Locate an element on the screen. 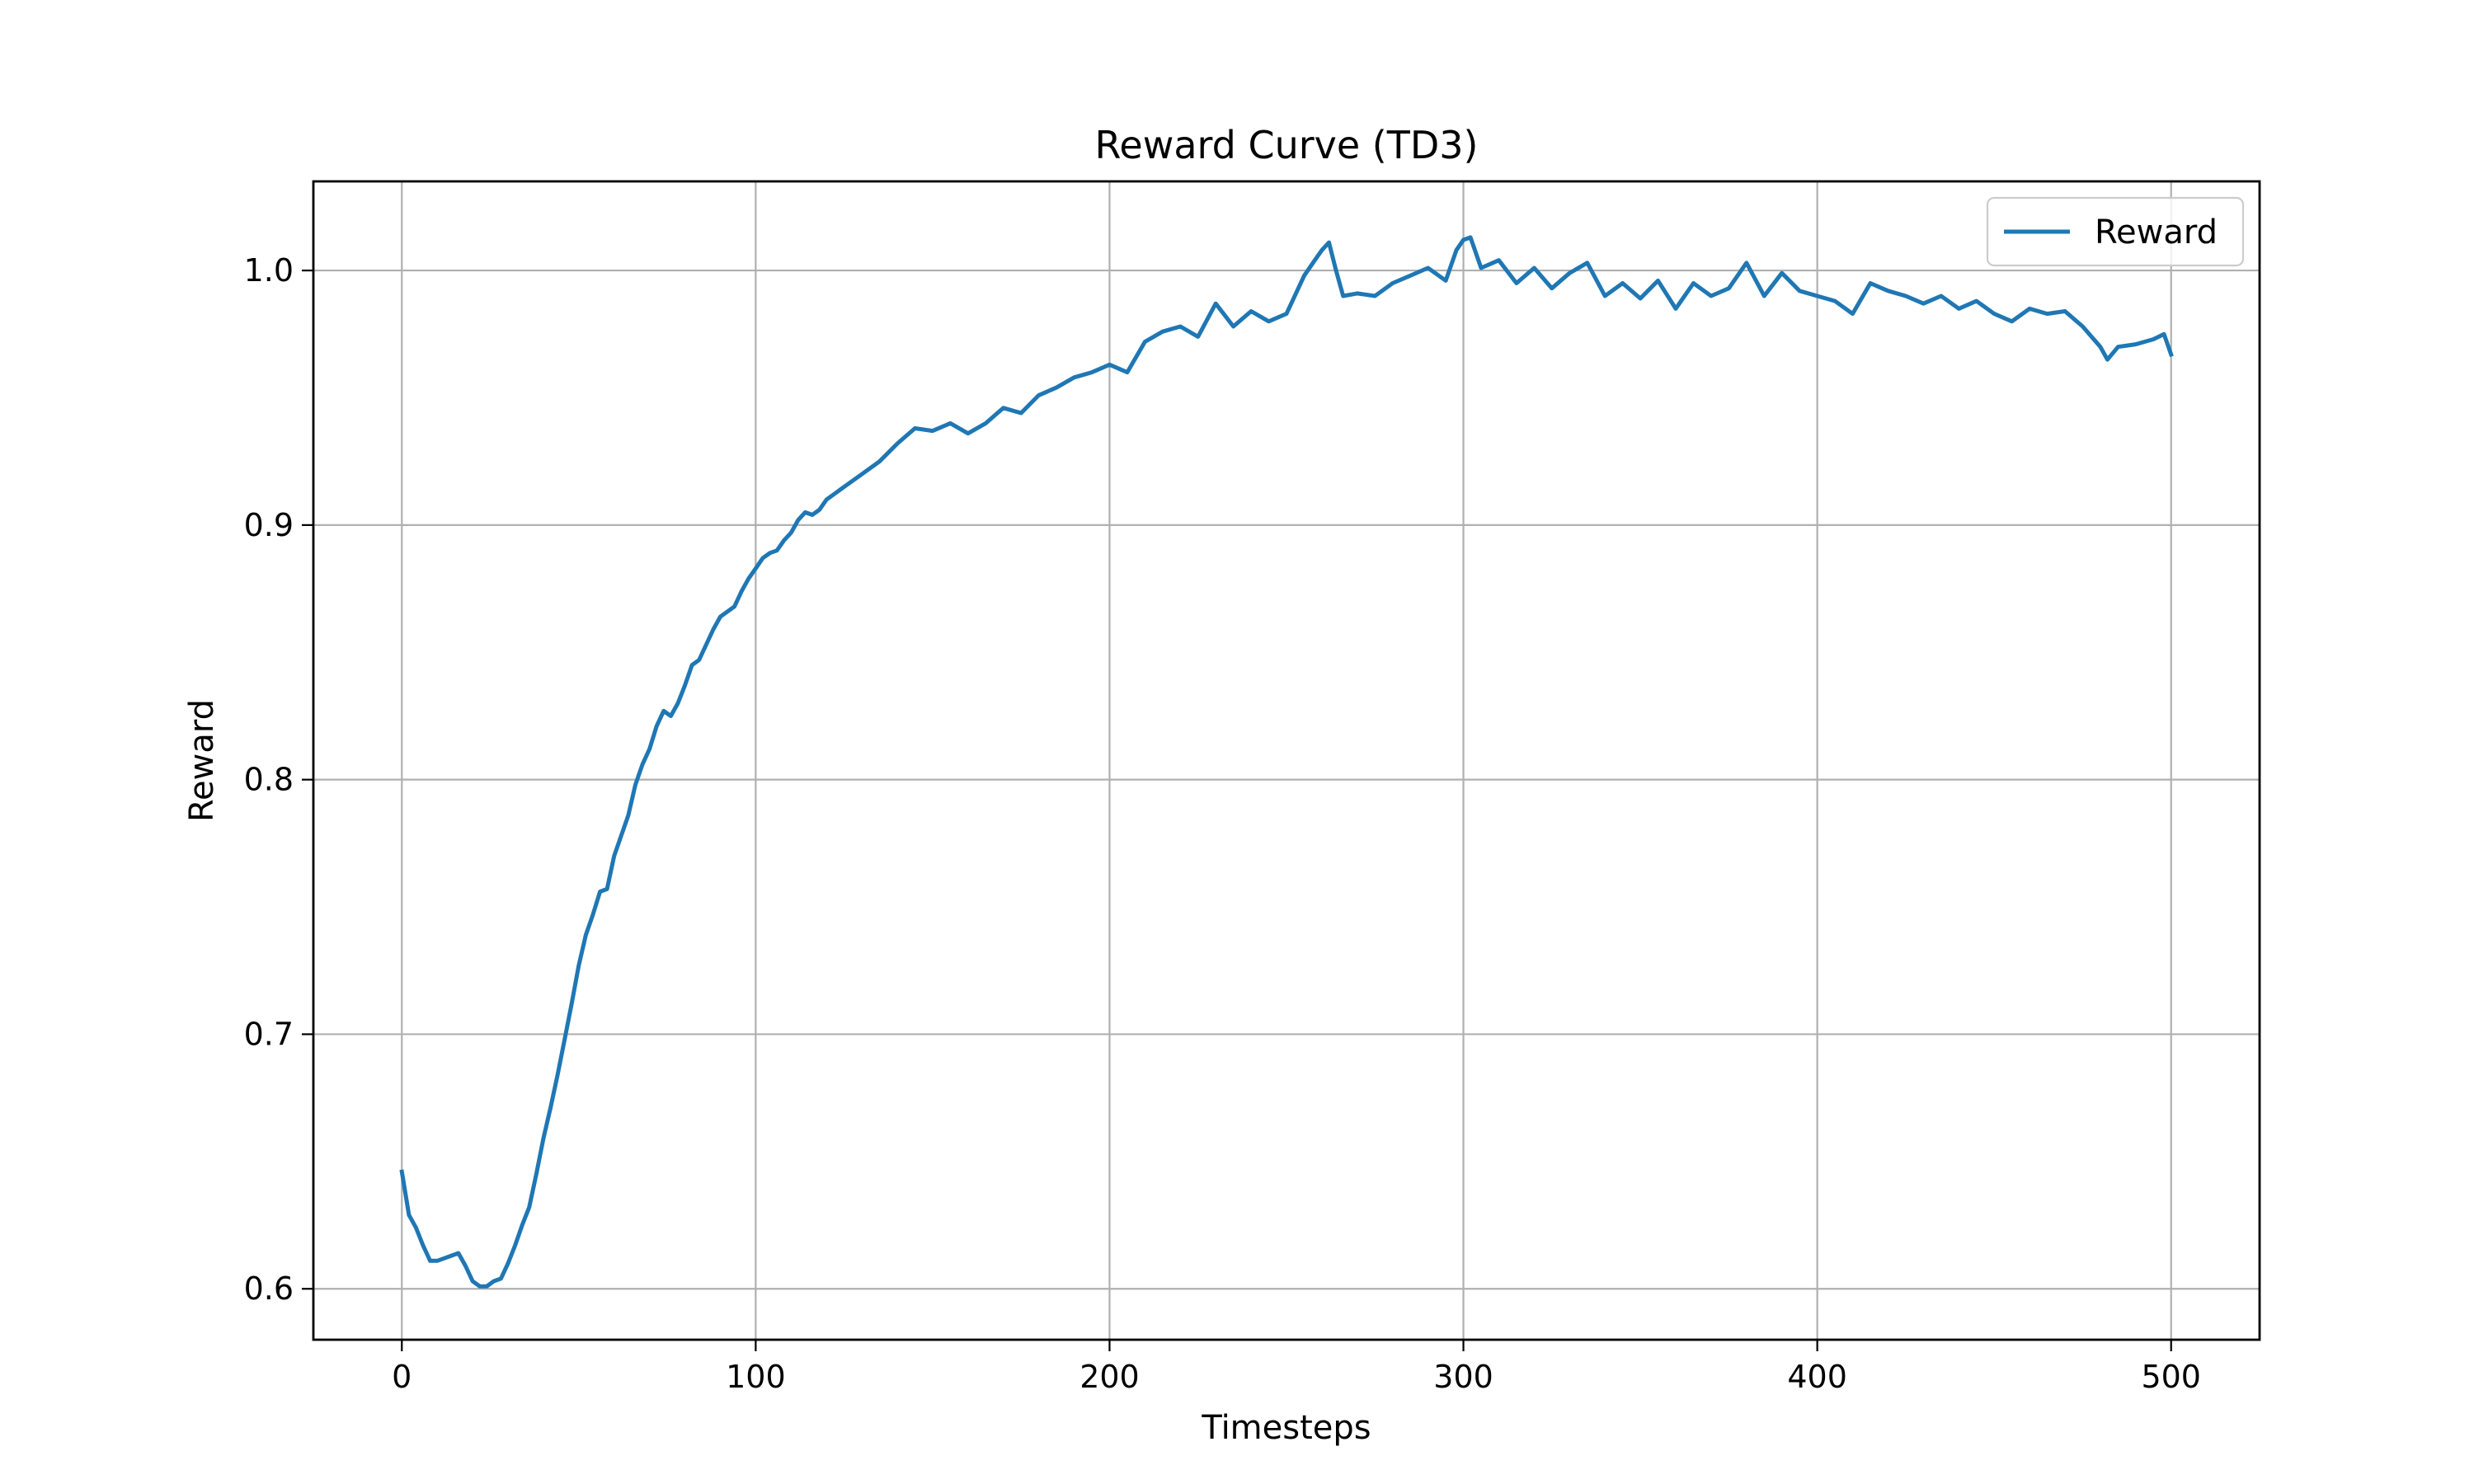  x-axis-label: Timesteps is located at coordinates (1286, 1428).